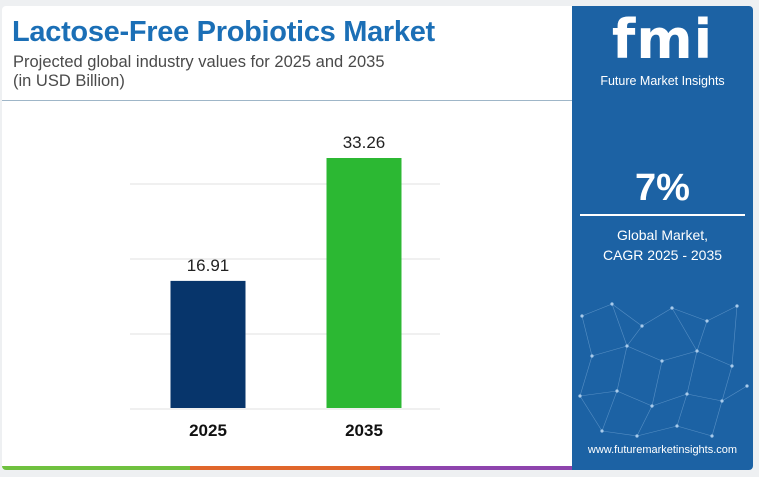 The image size is (759, 477). Describe the element at coordinates (662, 39) in the screenshot. I see `fmi-logo: fmi` at that location.